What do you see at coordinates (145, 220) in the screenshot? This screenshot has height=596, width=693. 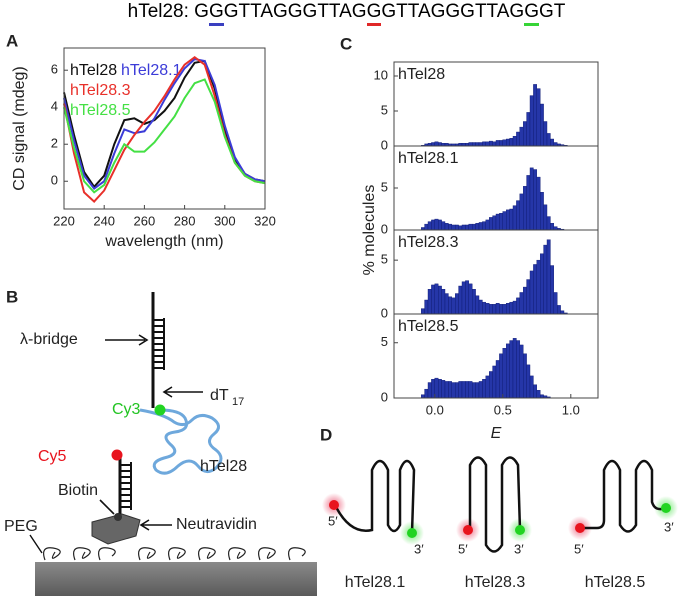 I see `x-tick-label: 260` at bounding box center [145, 220].